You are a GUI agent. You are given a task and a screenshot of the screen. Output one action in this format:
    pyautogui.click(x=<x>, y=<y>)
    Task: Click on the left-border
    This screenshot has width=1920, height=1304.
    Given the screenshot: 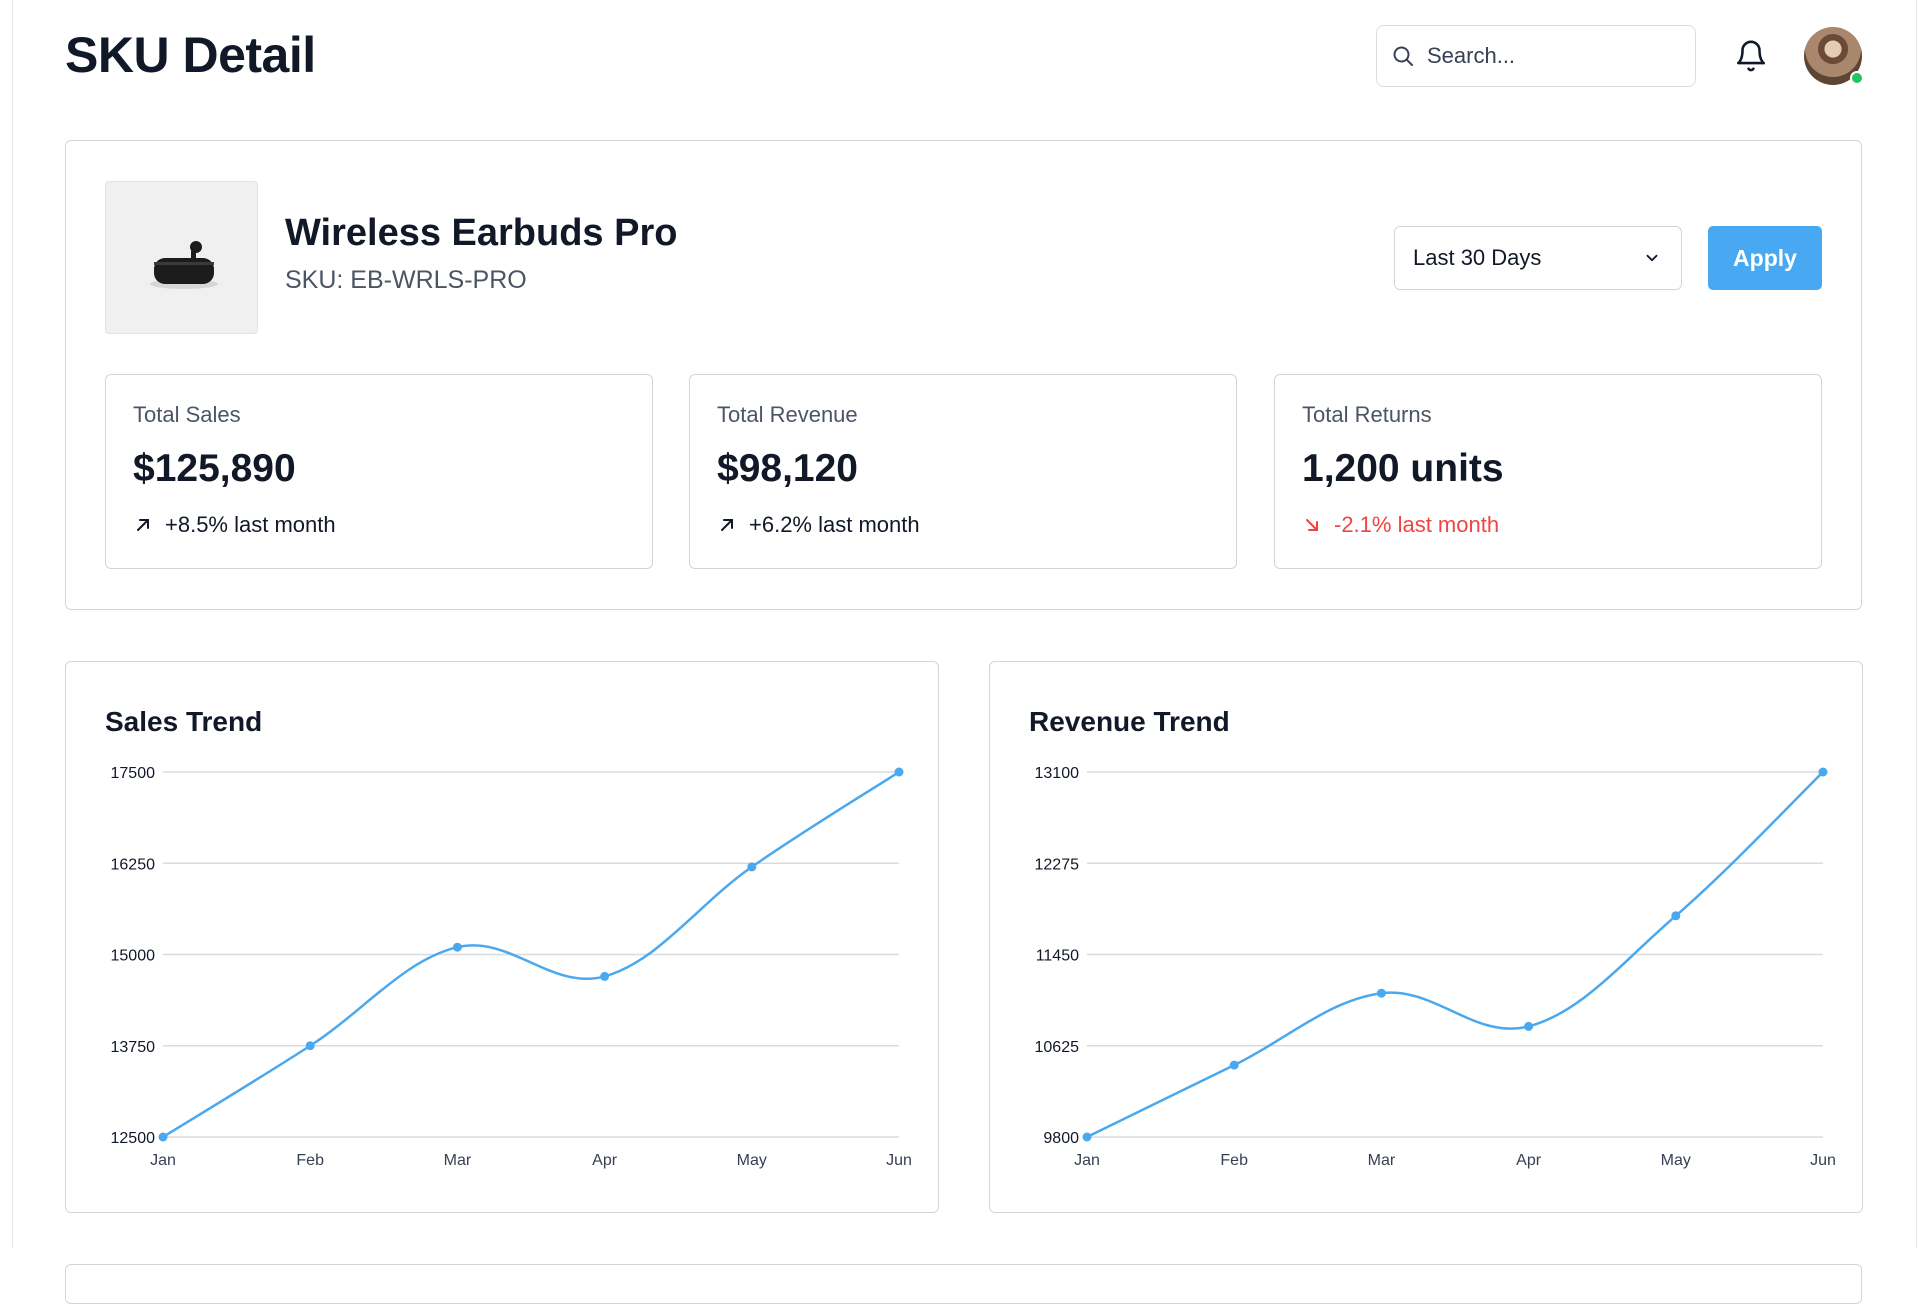 What is the action you would take?
    pyautogui.click(x=12, y=624)
    